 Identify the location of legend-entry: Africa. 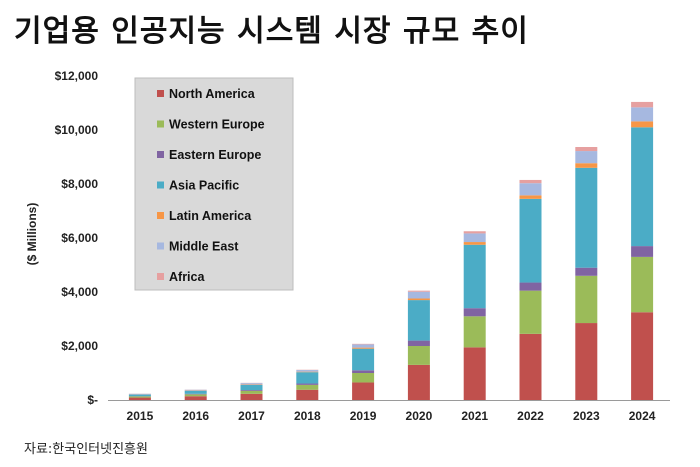
(187, 277).